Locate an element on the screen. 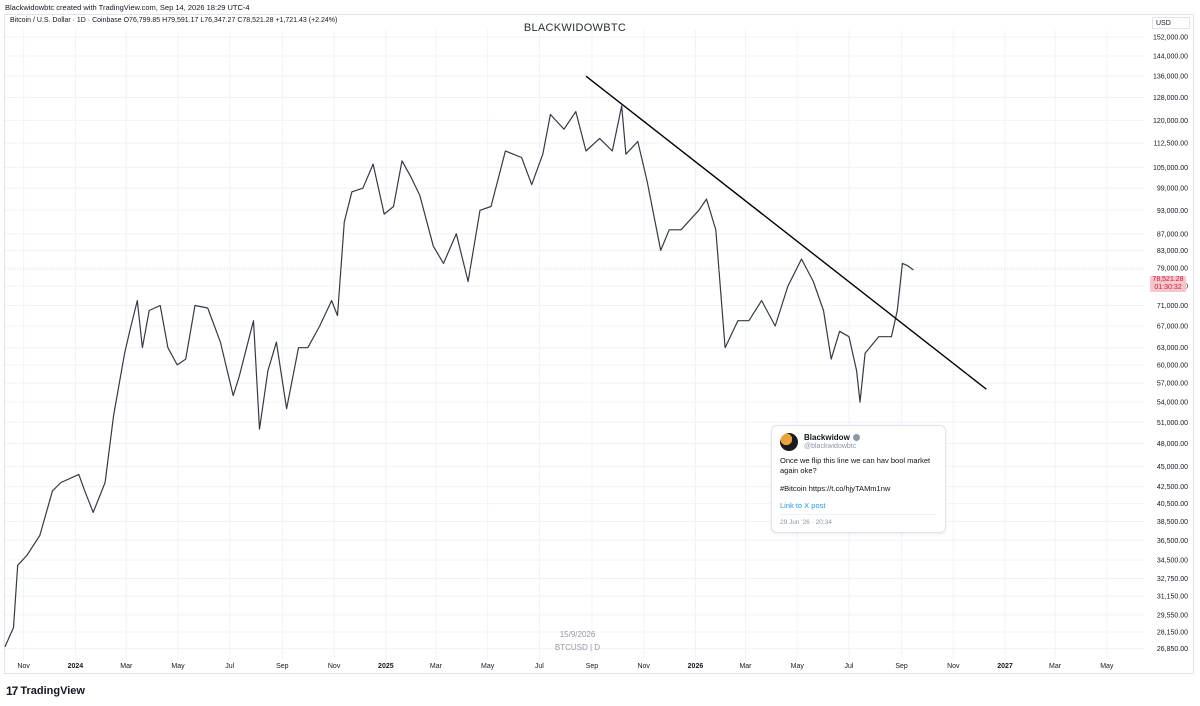  last-price-tag: 78,521.28 01:30:32 is located at coordinates (1168, 284).